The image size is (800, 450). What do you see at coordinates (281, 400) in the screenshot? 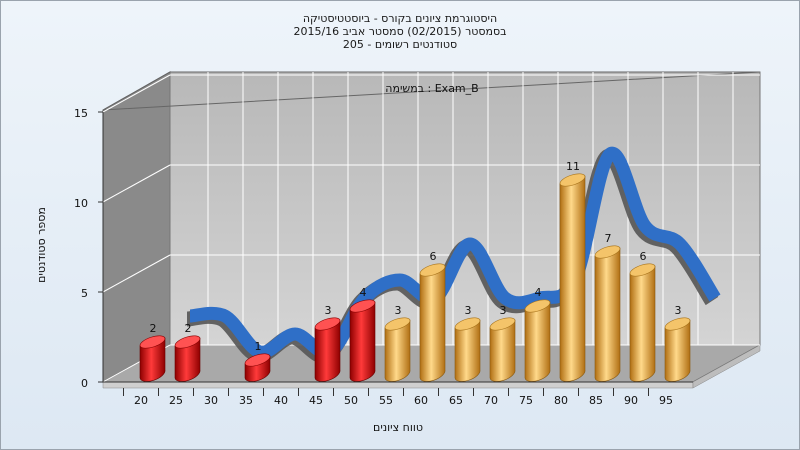
I see `x-tick-label: 40` at bounding box center [281, 400].